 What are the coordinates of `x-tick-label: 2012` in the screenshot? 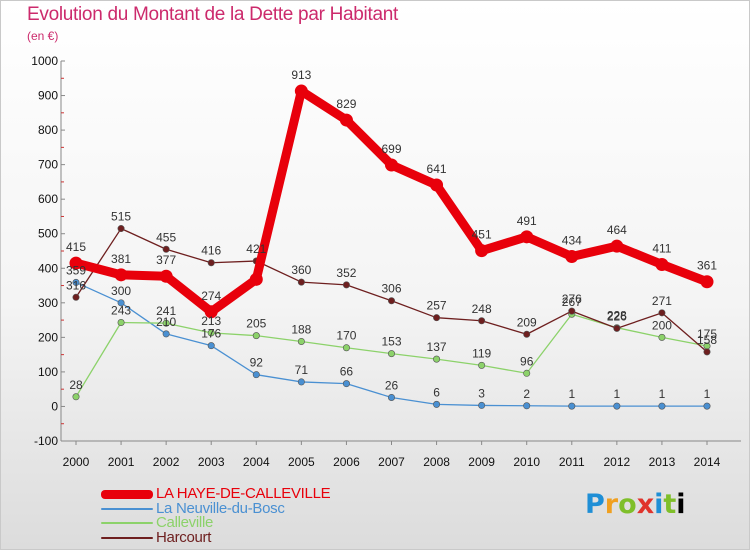 It's located at (617, 462).